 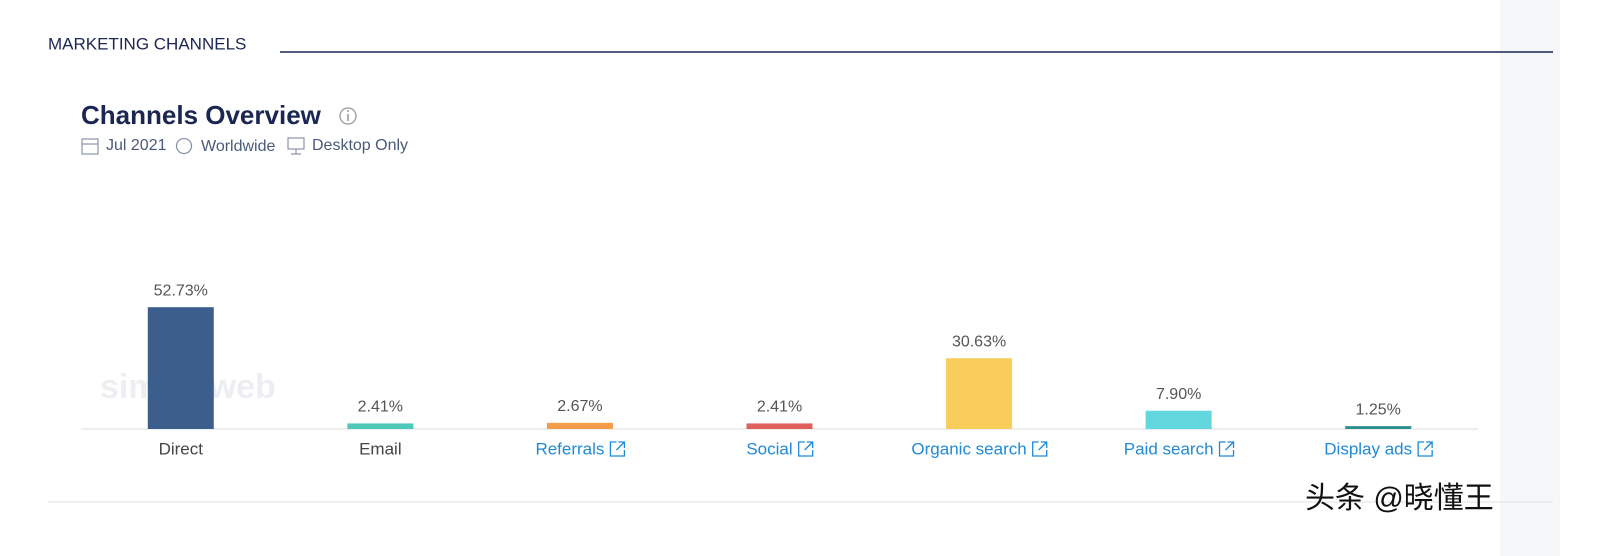 What do you see at coordinates (238, 146) in the screenshot?
I see `filter-region: Worldwide` at bounding box center [238, 146].